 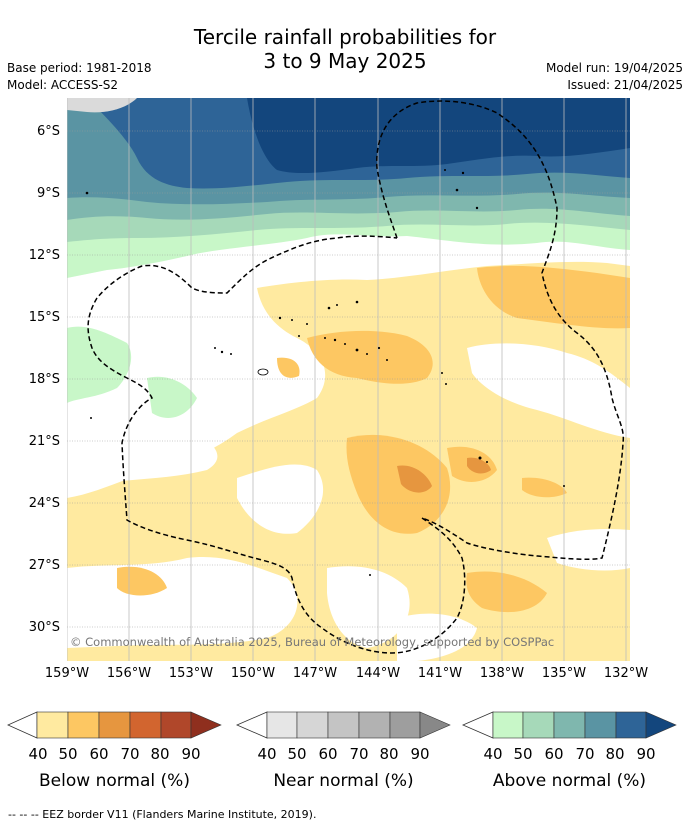 I want to click on above-normal-label: Above normal (%), so click(x=569, y=781).